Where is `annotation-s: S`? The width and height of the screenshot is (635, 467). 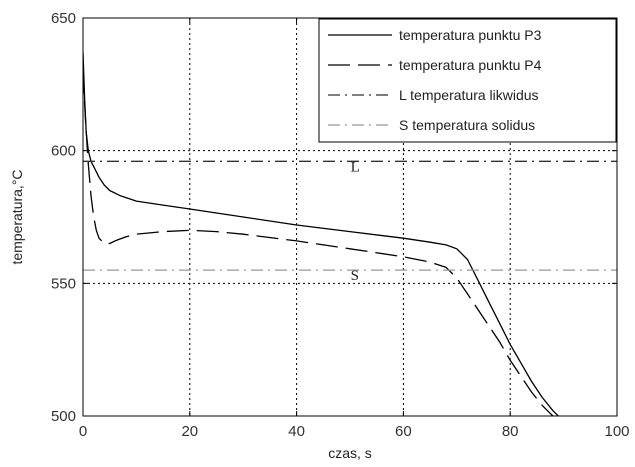
annotation-s: S is located at coordinates (355, 276).